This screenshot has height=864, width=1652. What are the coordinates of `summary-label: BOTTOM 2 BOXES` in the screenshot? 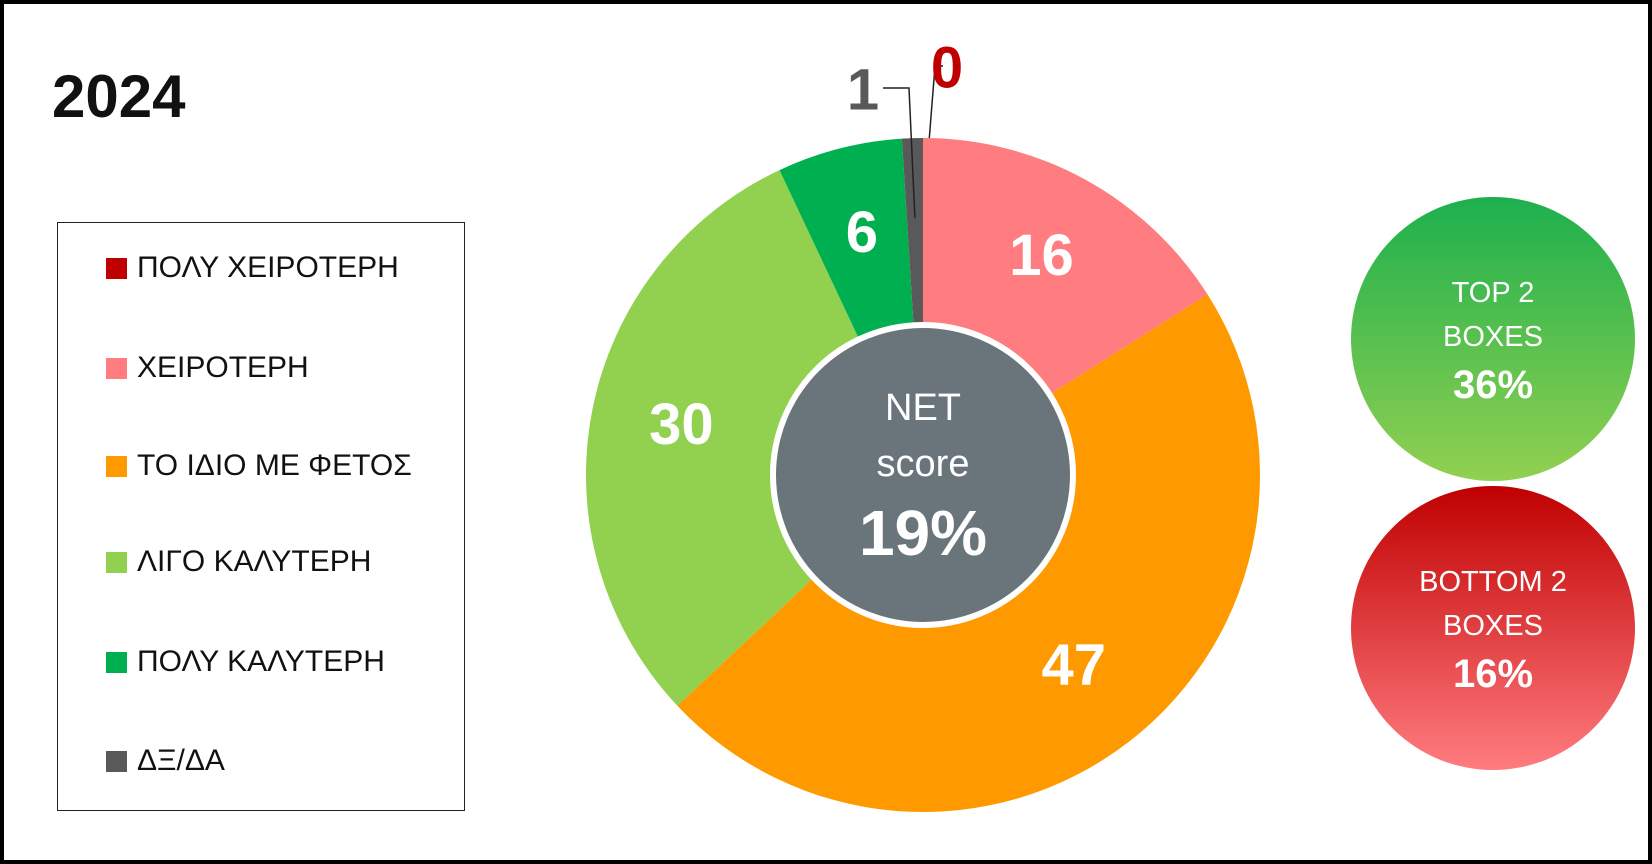 It's located at (1493, 603).